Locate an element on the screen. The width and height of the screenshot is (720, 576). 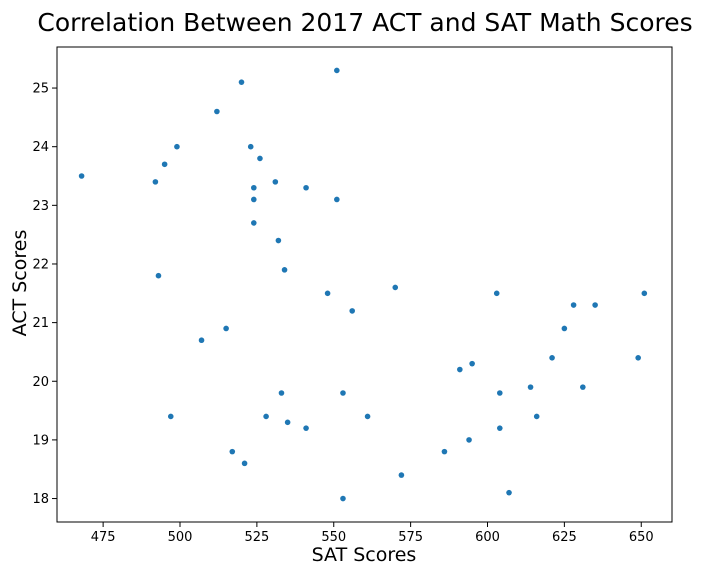
y-axis-label: ACT Scores is located at coordinates (20, 283).